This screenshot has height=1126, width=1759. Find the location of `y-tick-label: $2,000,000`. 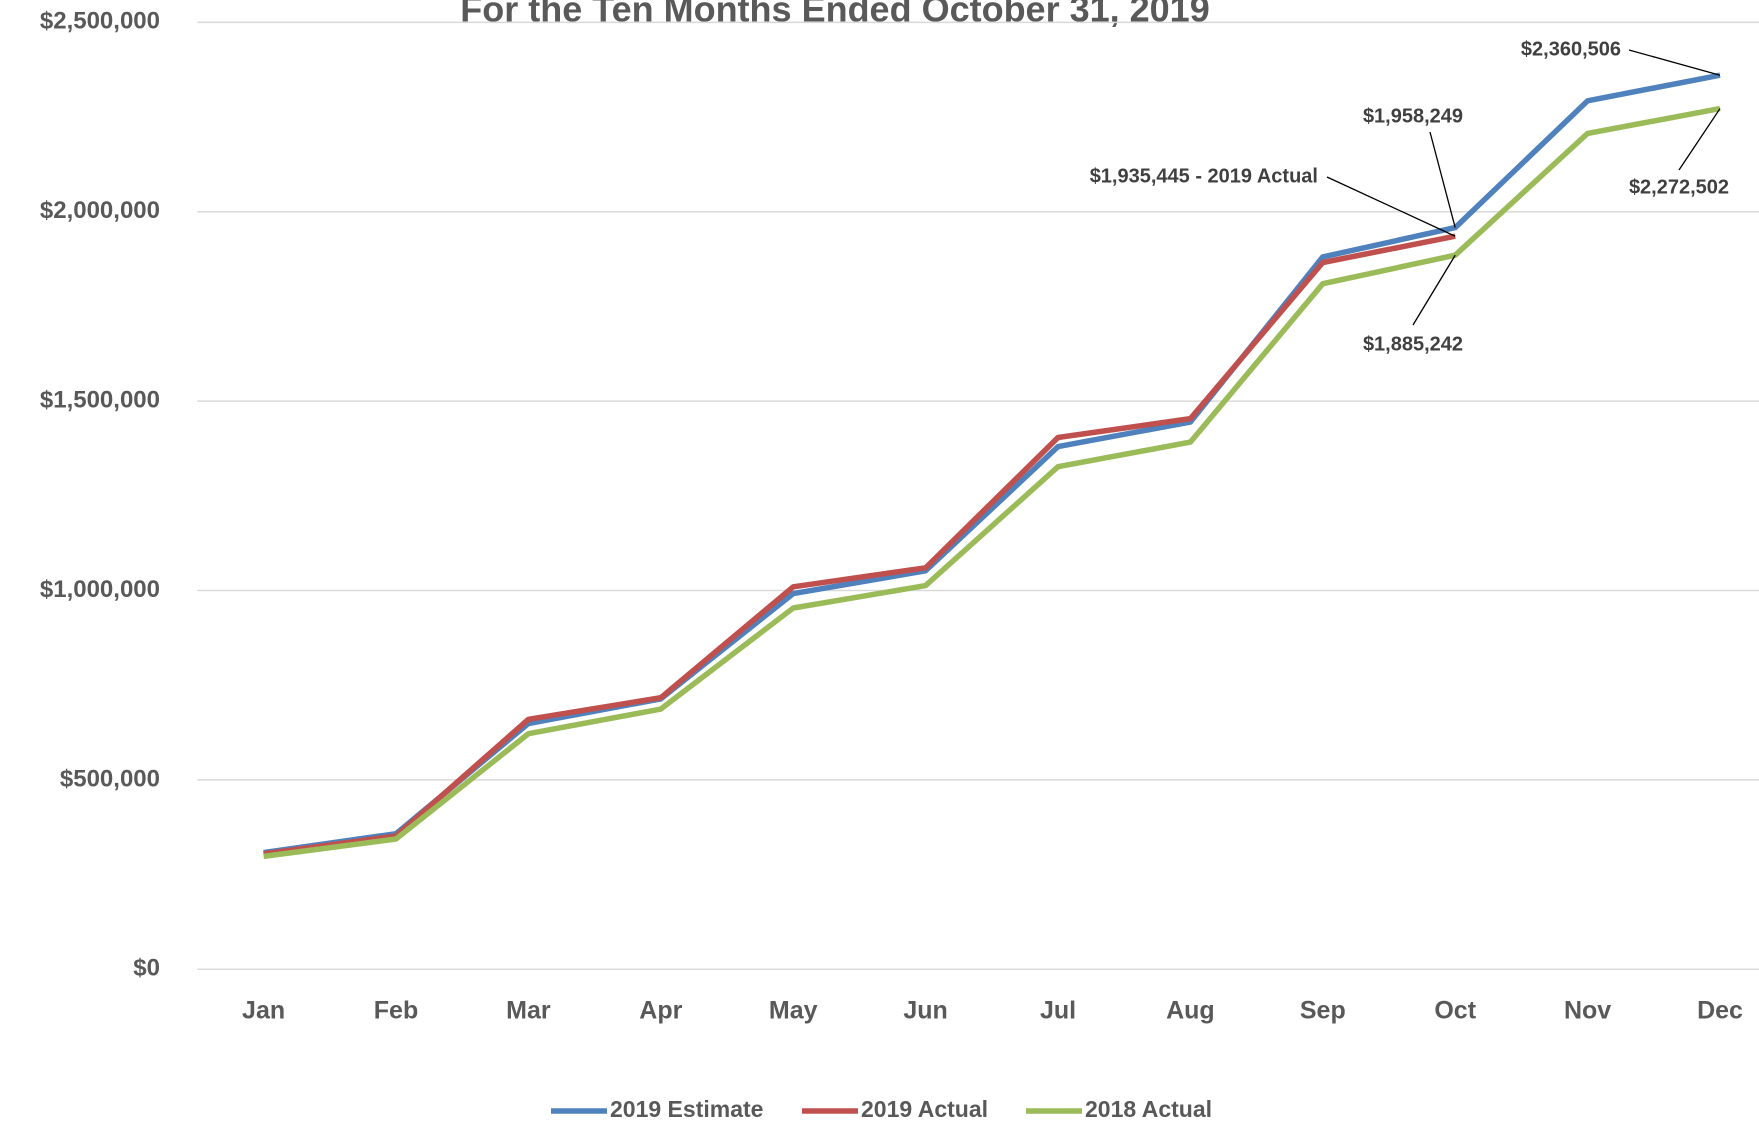

y-tick-label: $2,000,000 is located at coordinates (100, 210).